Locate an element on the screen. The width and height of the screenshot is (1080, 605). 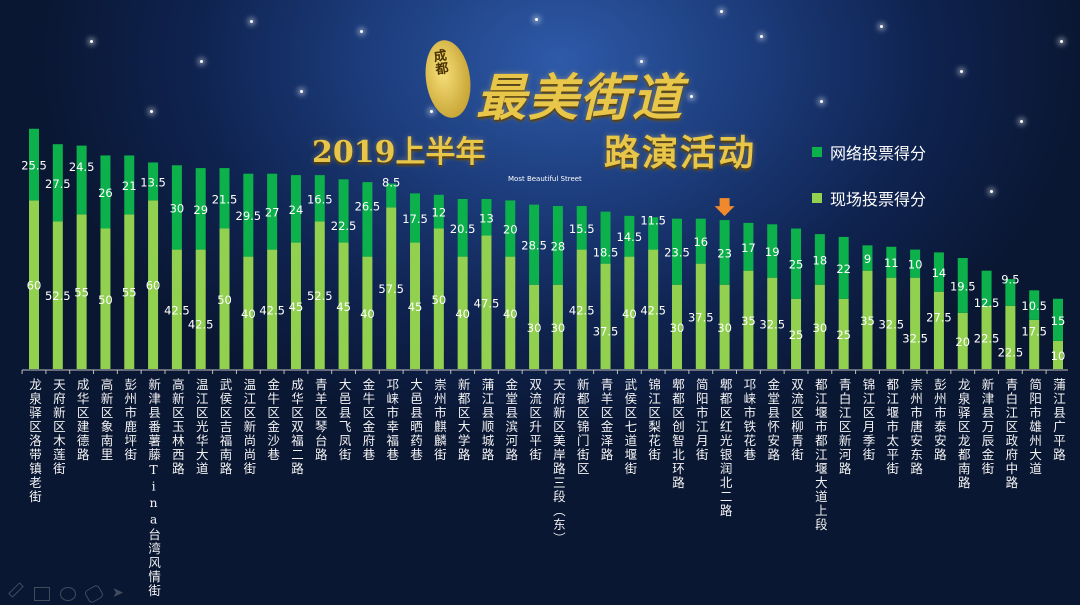
value-label-online: 21.5 is located at coordinates (225, 199).